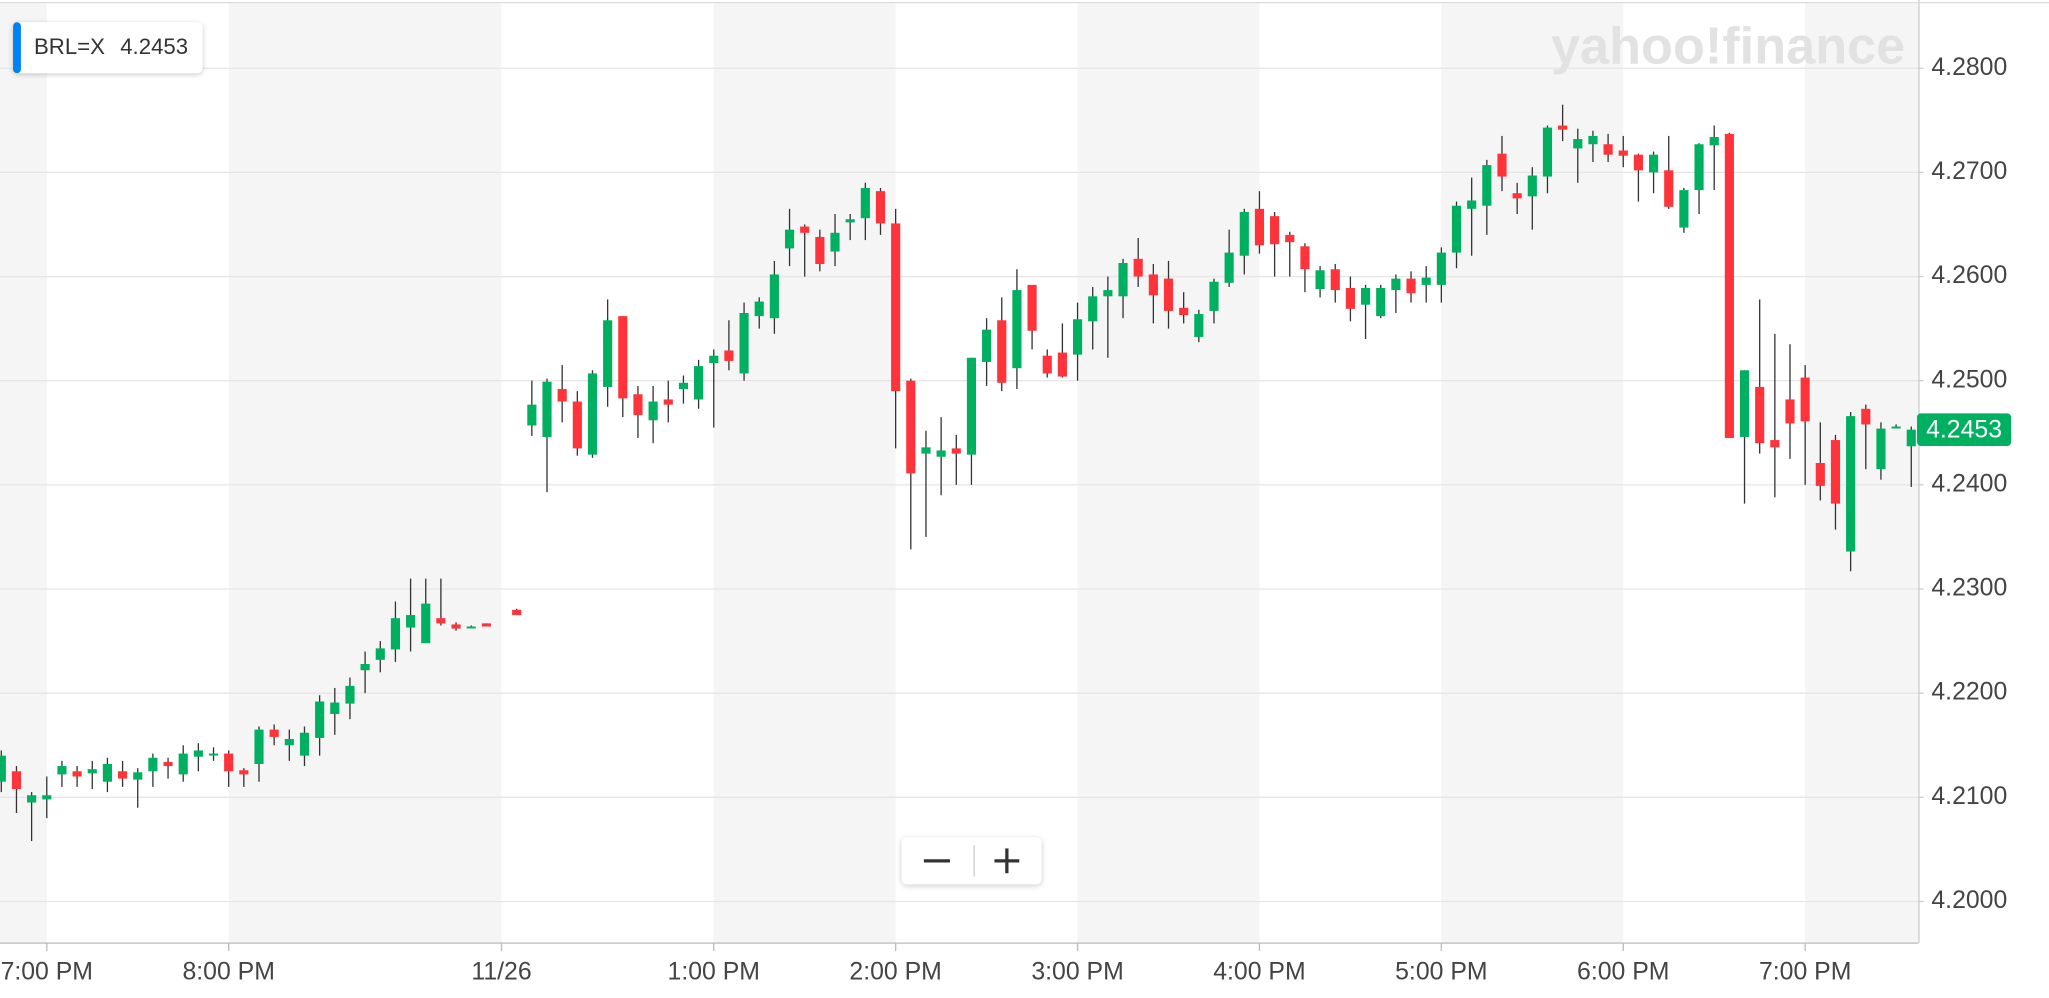  Describe the element at coordinates (1969, 171) in the screenshot. I see `y-tick-label: 4.2700` at that location.